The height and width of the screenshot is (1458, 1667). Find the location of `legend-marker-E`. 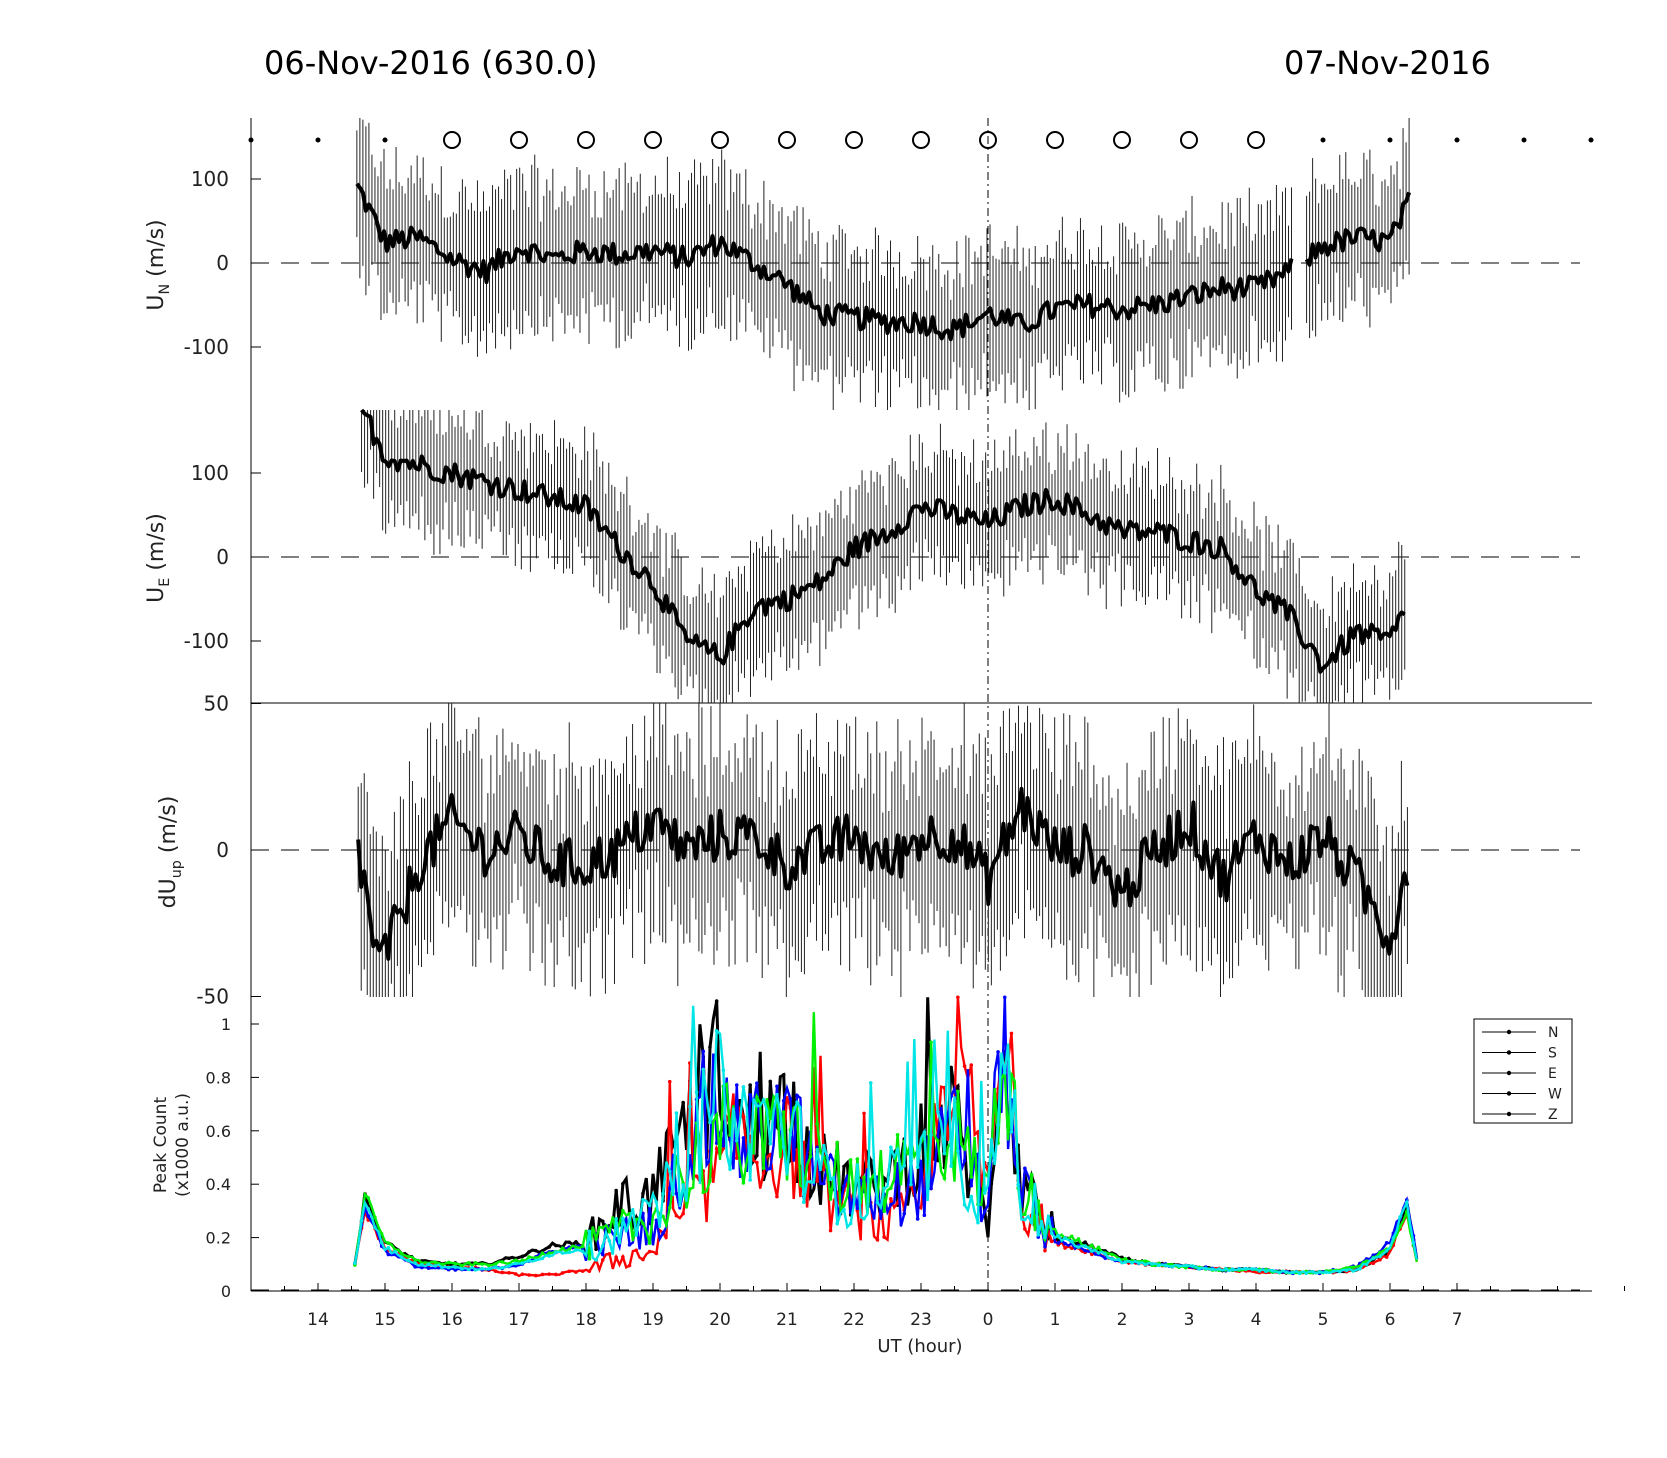

legend-marker-E is located at coordinates (1509, 1073).